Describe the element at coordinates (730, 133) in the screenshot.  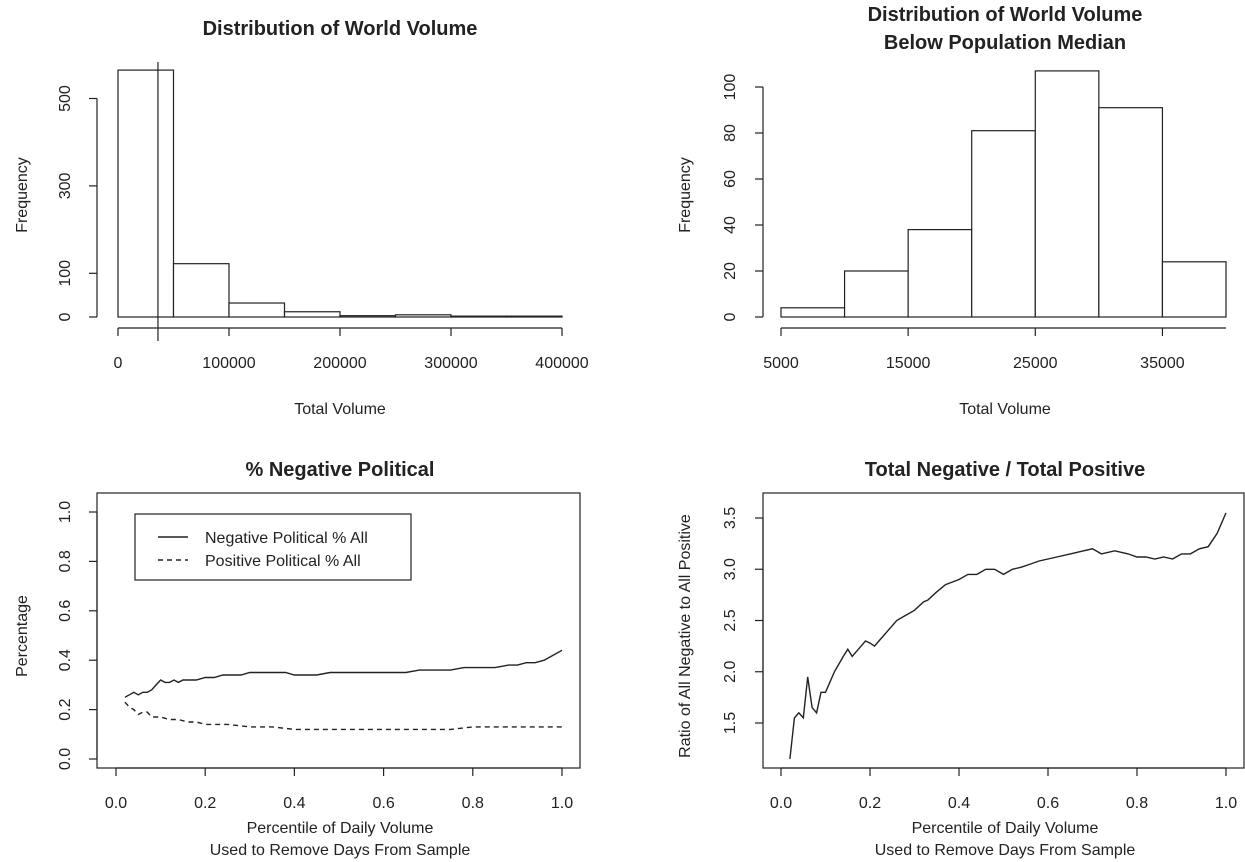
I see `panel2-y-tick-label: 80` at that location.